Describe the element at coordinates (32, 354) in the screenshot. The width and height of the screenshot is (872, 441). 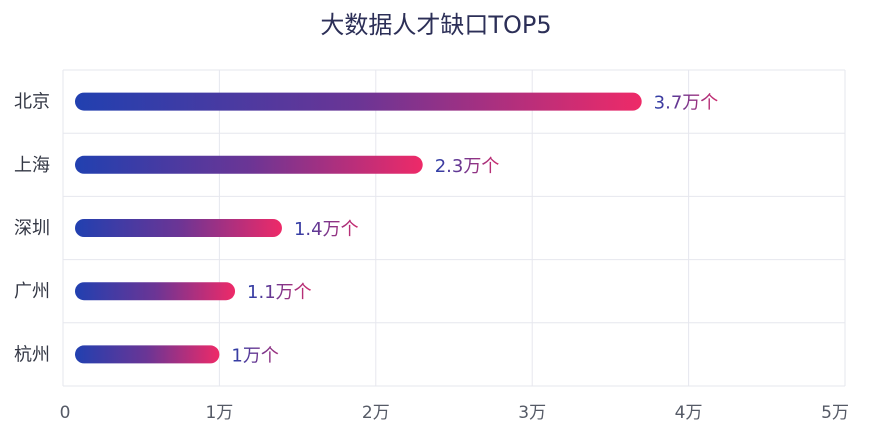
I see `category-label: 杭州` at that location.